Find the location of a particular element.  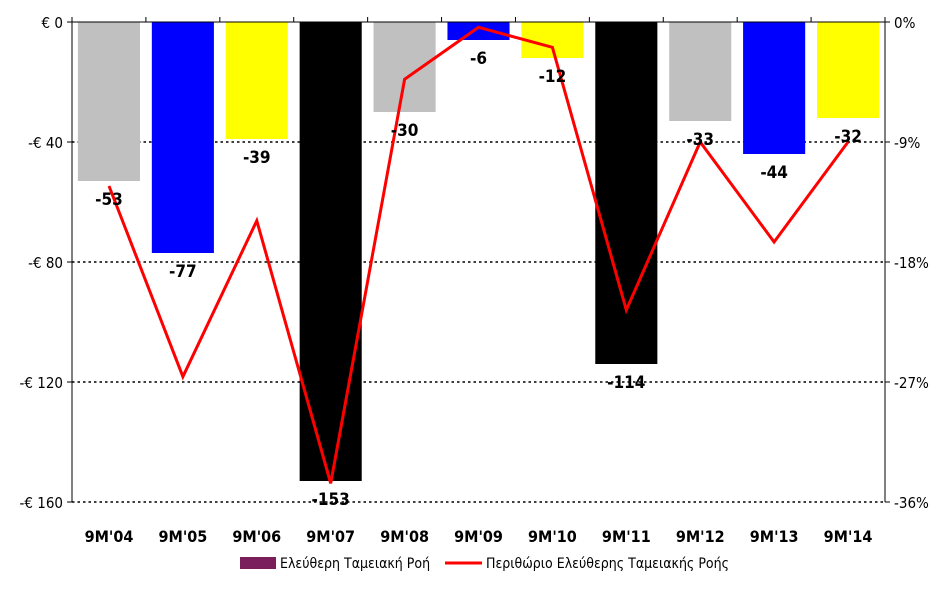

legend-swatch-bar is located at coordinates (258, 563).